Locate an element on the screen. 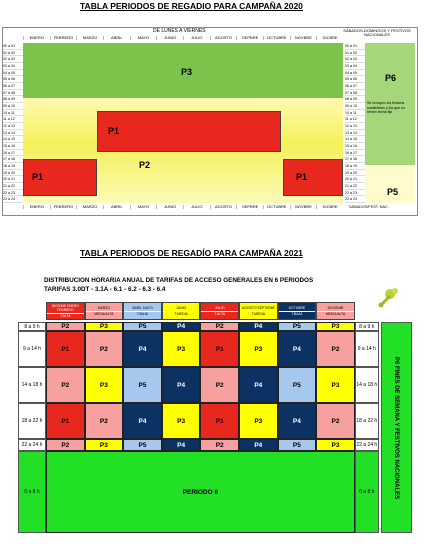  season-header: NOVIEMB MEDIA ALTA is located at coordinates (335, 311).